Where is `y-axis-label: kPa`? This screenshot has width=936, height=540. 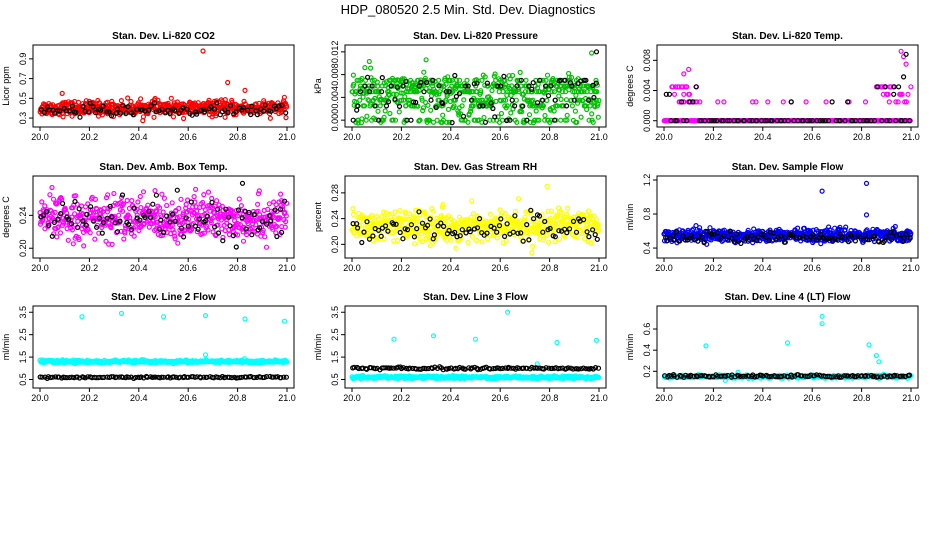 y-axis-label: kPa is located at coordinates (318, 86).